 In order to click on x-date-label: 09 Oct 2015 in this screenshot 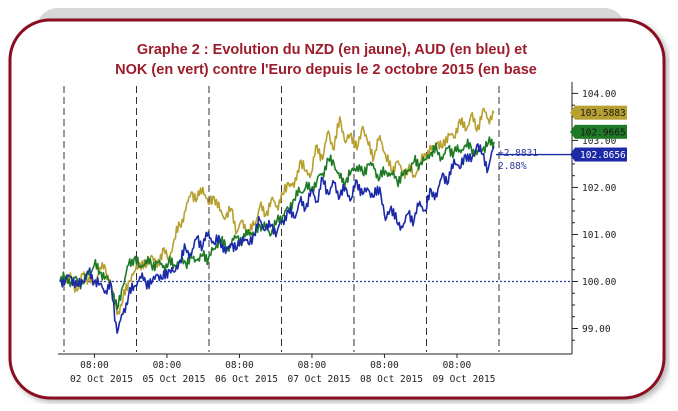, I will do `click(464, 379)`.